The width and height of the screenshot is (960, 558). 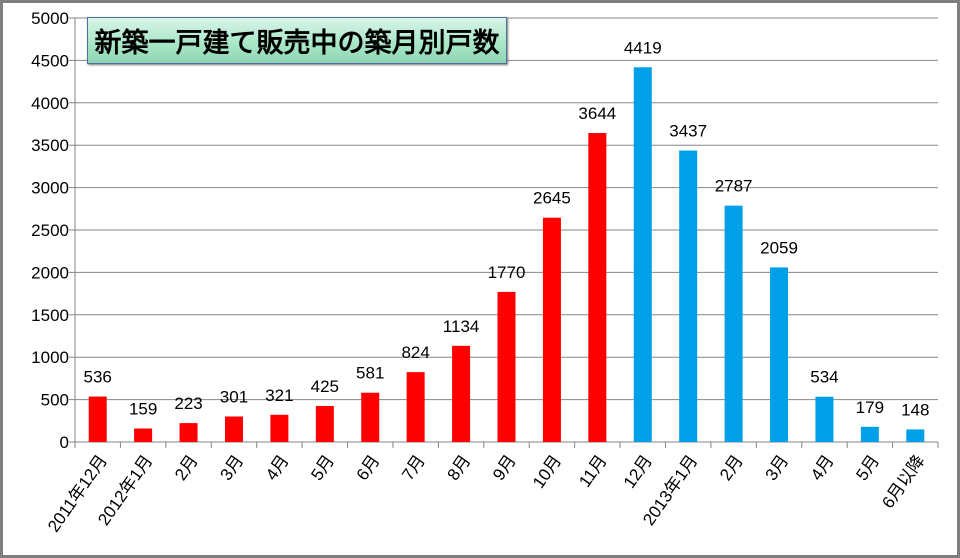 I want to click on x-tick-label: 6月以降, so click(x=903, y=481).